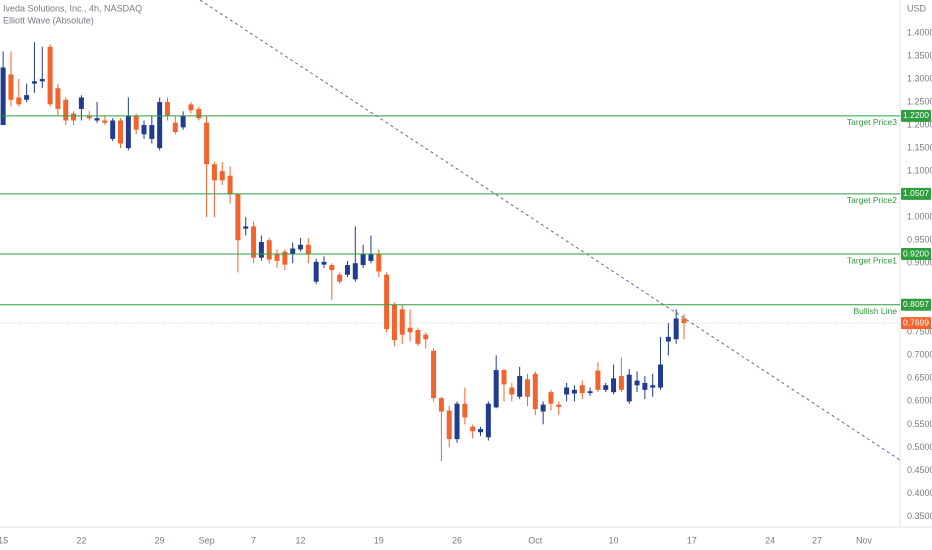  I want to click on y-tick-label: 1.4000, so click(919, 32).